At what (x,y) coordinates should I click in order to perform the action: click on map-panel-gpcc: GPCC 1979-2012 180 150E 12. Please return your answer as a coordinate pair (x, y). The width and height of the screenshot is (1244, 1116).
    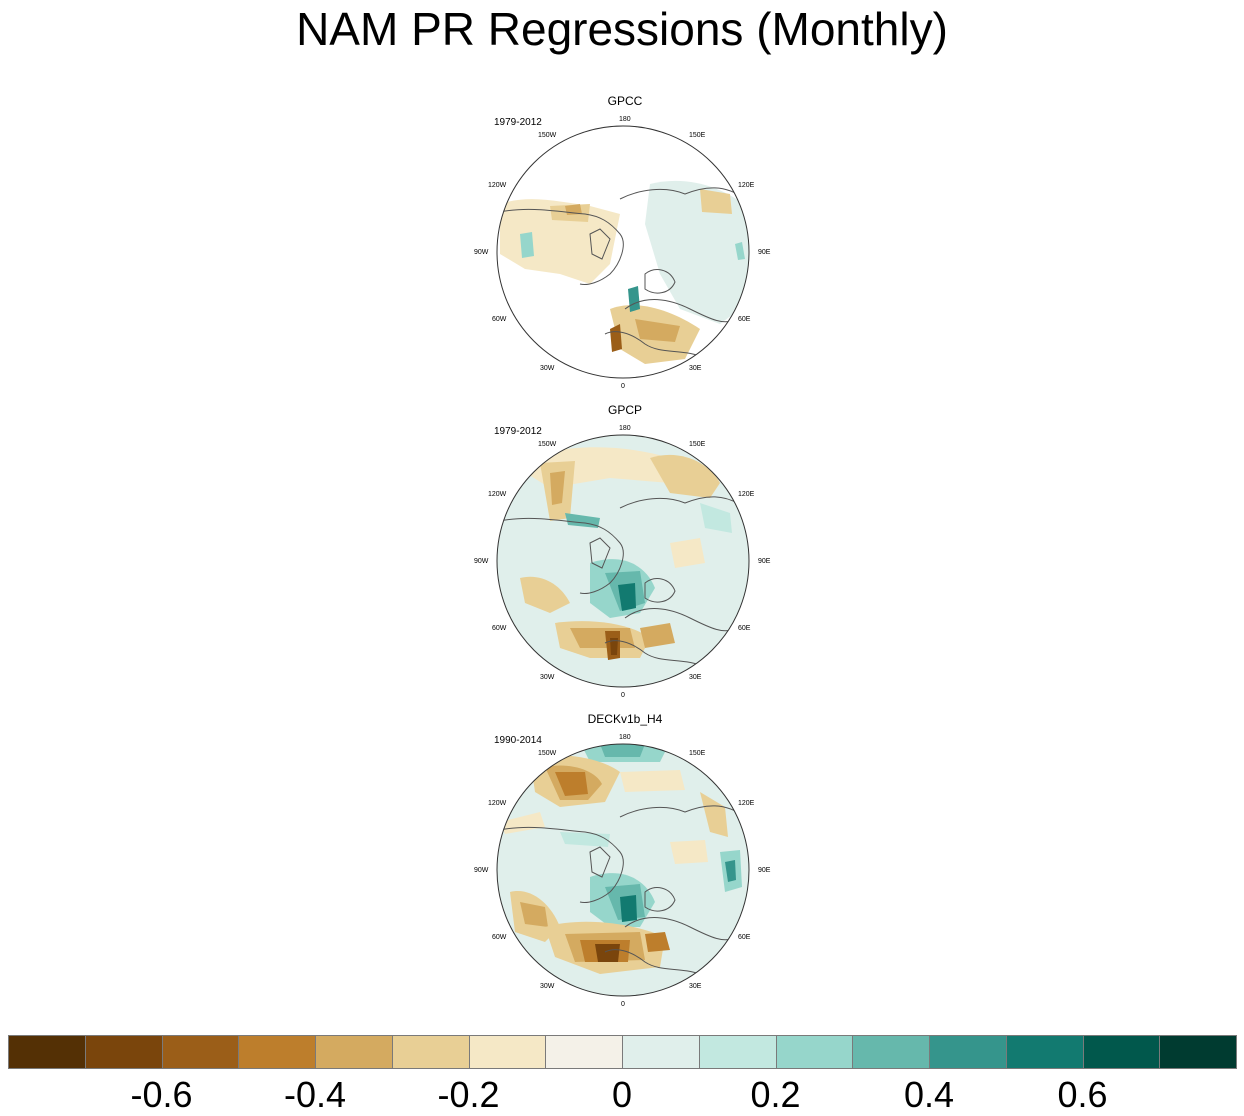
    Looking at the image, I should click on (625, 244).